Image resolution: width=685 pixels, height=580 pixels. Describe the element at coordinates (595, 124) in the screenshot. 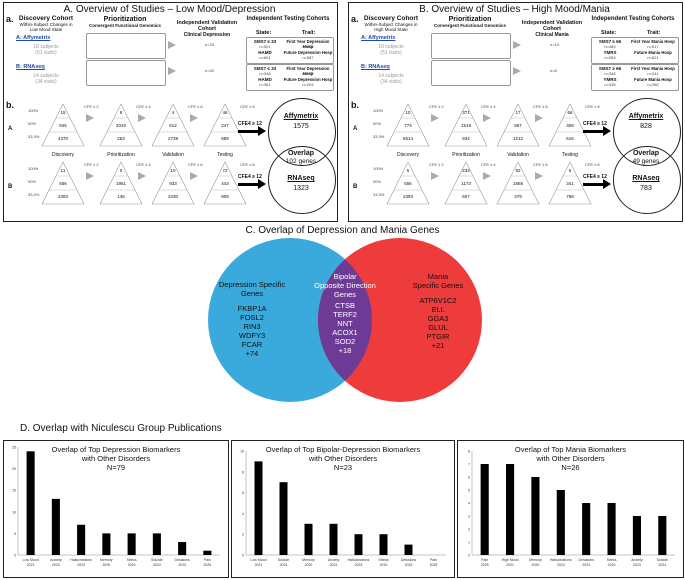

I see `cfe-label-top: CFE4 ≥ 12` at that location.